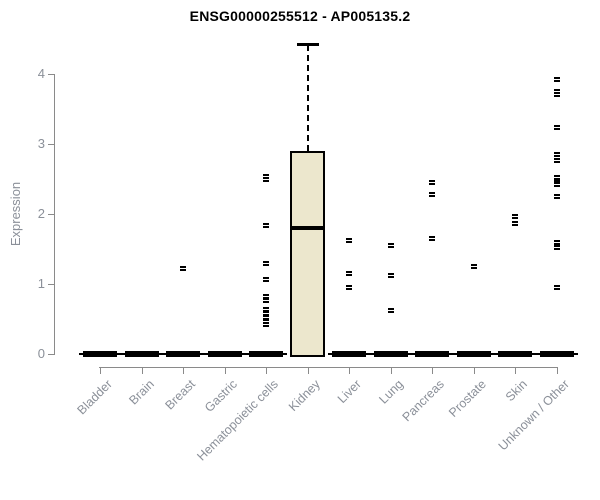 This screenshot has height=500, width=600. Describe the element at coordinates (307, 254) in the screenshot. I see `boxplot-box` at that location.